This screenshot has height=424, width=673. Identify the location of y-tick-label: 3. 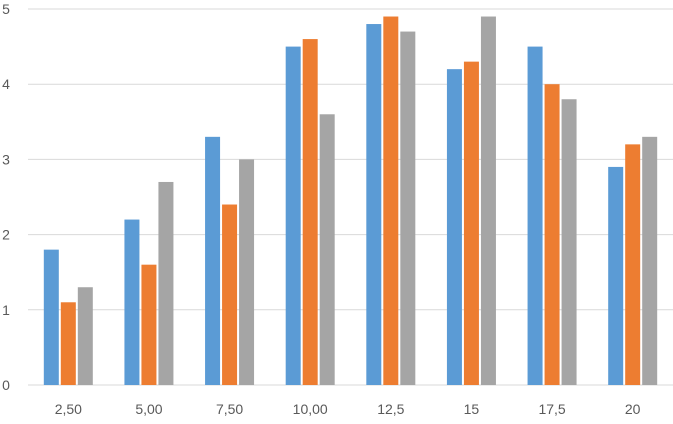
(6, 159).